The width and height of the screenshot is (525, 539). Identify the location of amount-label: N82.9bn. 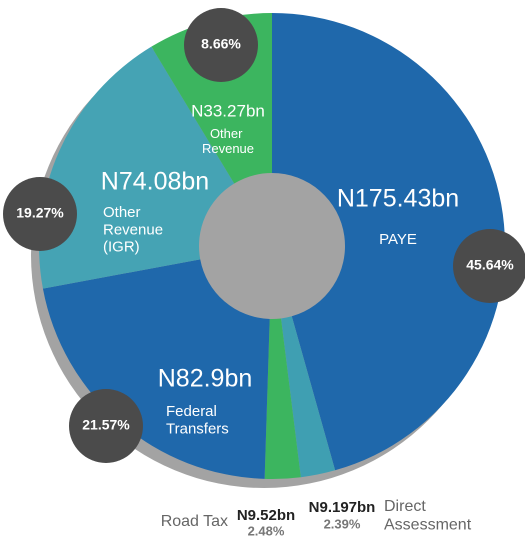
(205, 379).